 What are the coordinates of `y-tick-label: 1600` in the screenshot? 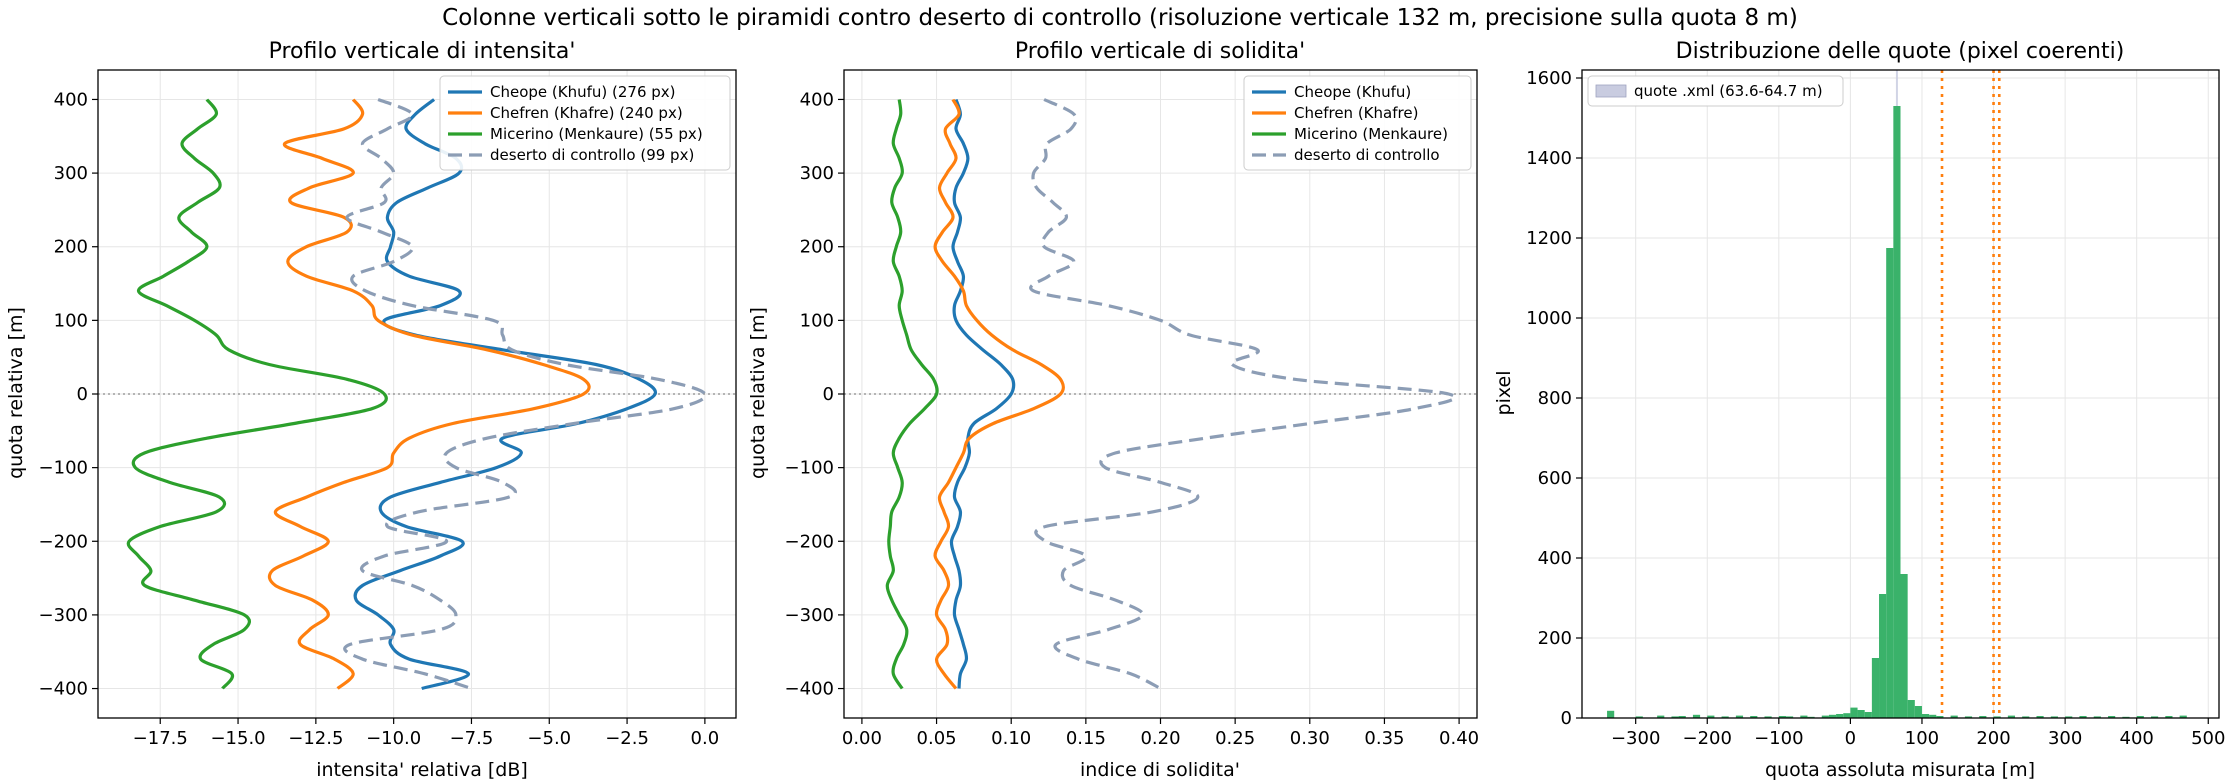 It's located at (1549, 78).